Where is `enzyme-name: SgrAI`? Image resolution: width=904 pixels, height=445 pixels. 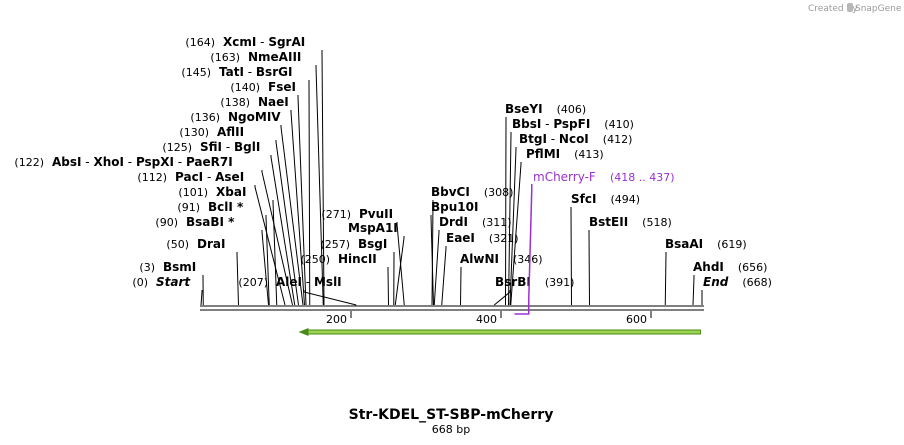
enzyme-name: SgrAI is located at coordinates (286, 42).